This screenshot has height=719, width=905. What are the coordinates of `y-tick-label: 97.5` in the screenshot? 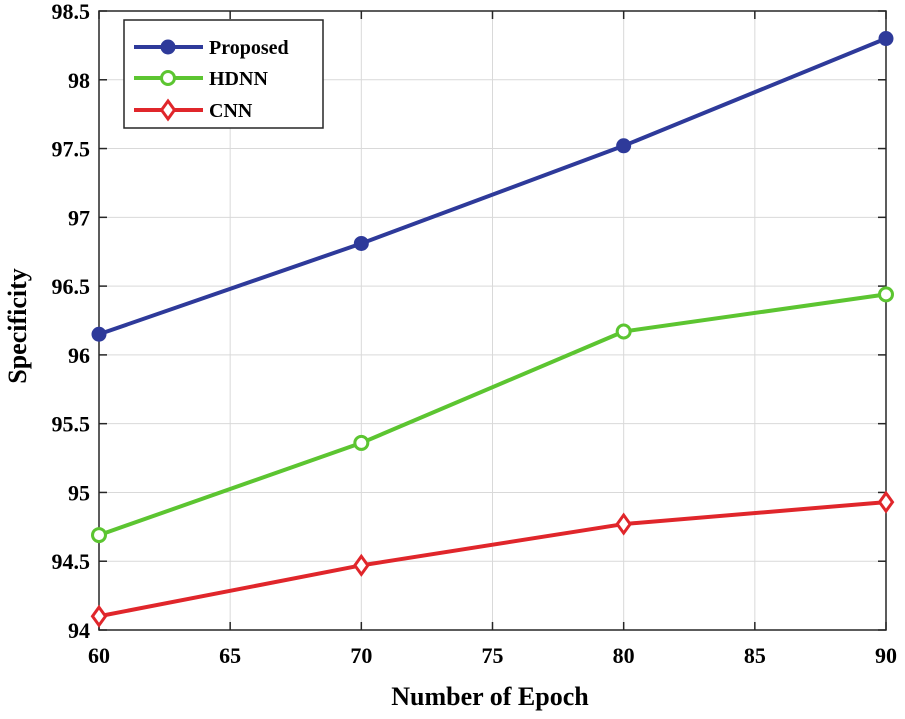 It's located at (71, 149).